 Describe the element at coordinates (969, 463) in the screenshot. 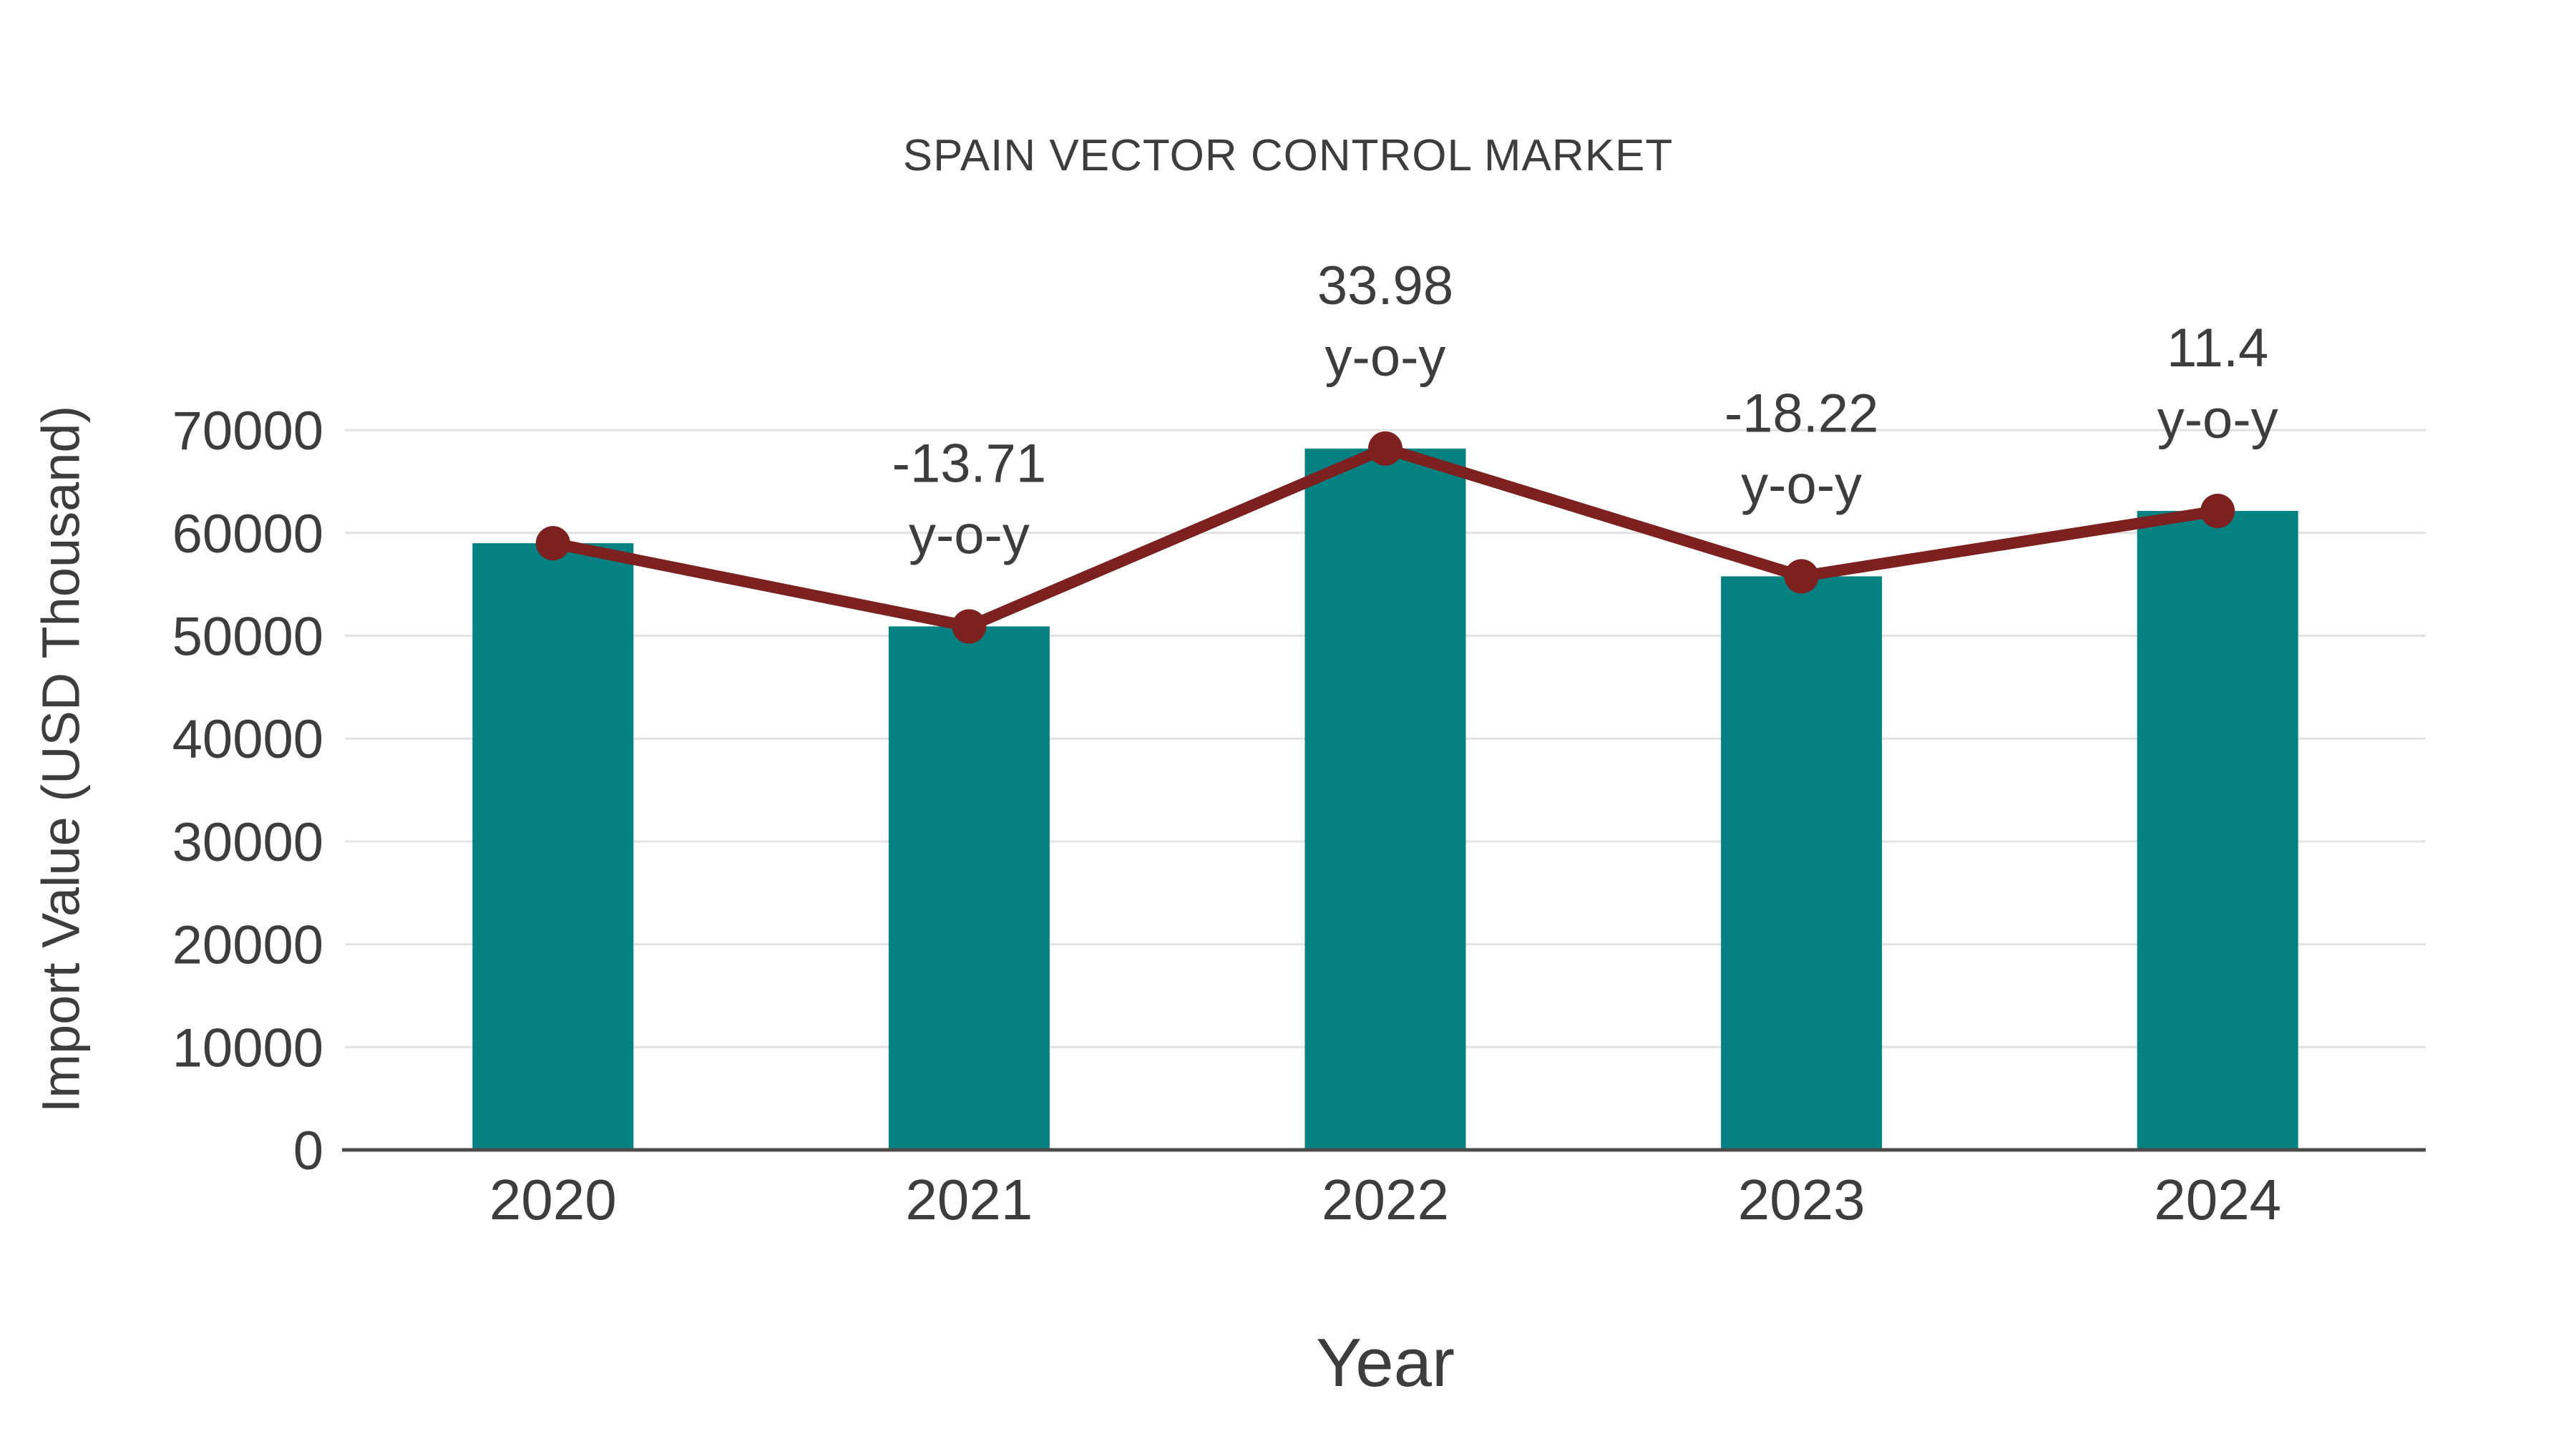

I see `point-label-value: -13.71` at that location.